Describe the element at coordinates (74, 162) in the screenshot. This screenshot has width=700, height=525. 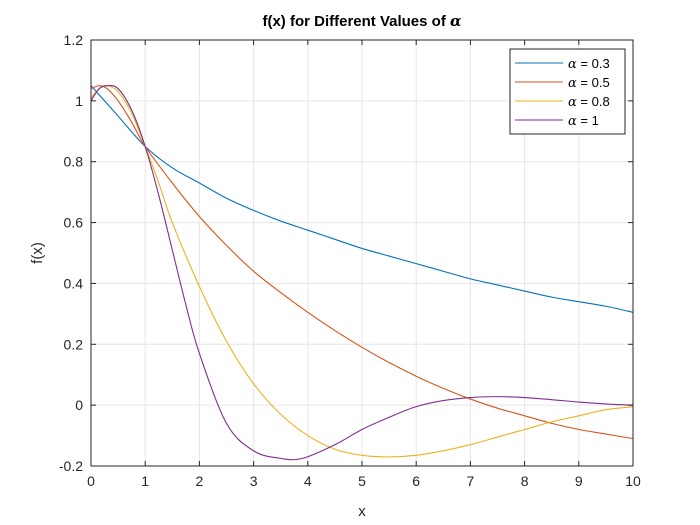
I see `y-tick-label: 0.8` at that location.